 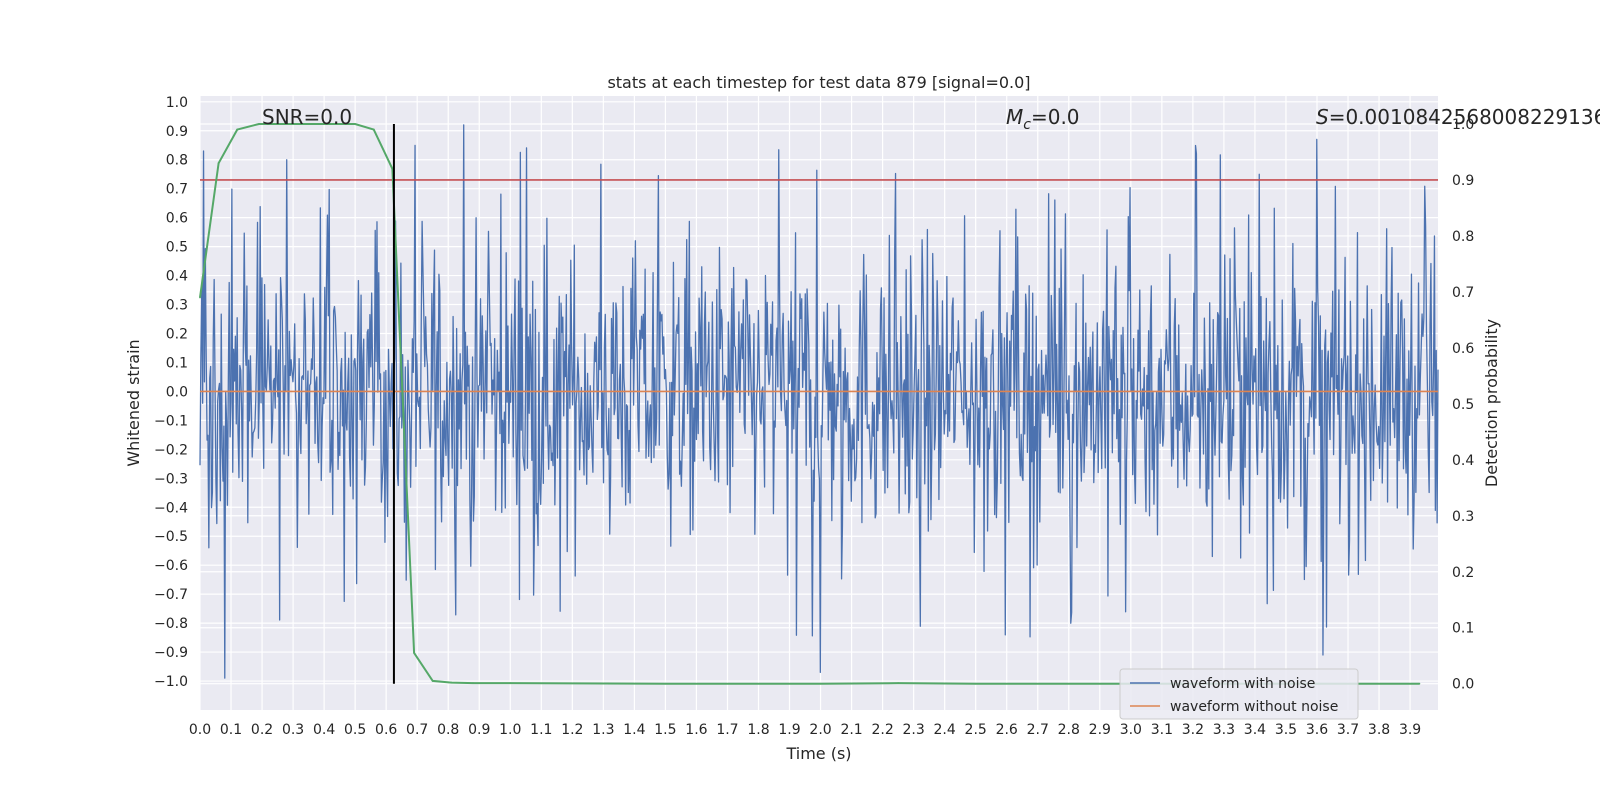 What do you see at coordinates (1069, 730) in the screenshot?
I see `x-tick-label: 2.8` at bounding box center [1069, 730].